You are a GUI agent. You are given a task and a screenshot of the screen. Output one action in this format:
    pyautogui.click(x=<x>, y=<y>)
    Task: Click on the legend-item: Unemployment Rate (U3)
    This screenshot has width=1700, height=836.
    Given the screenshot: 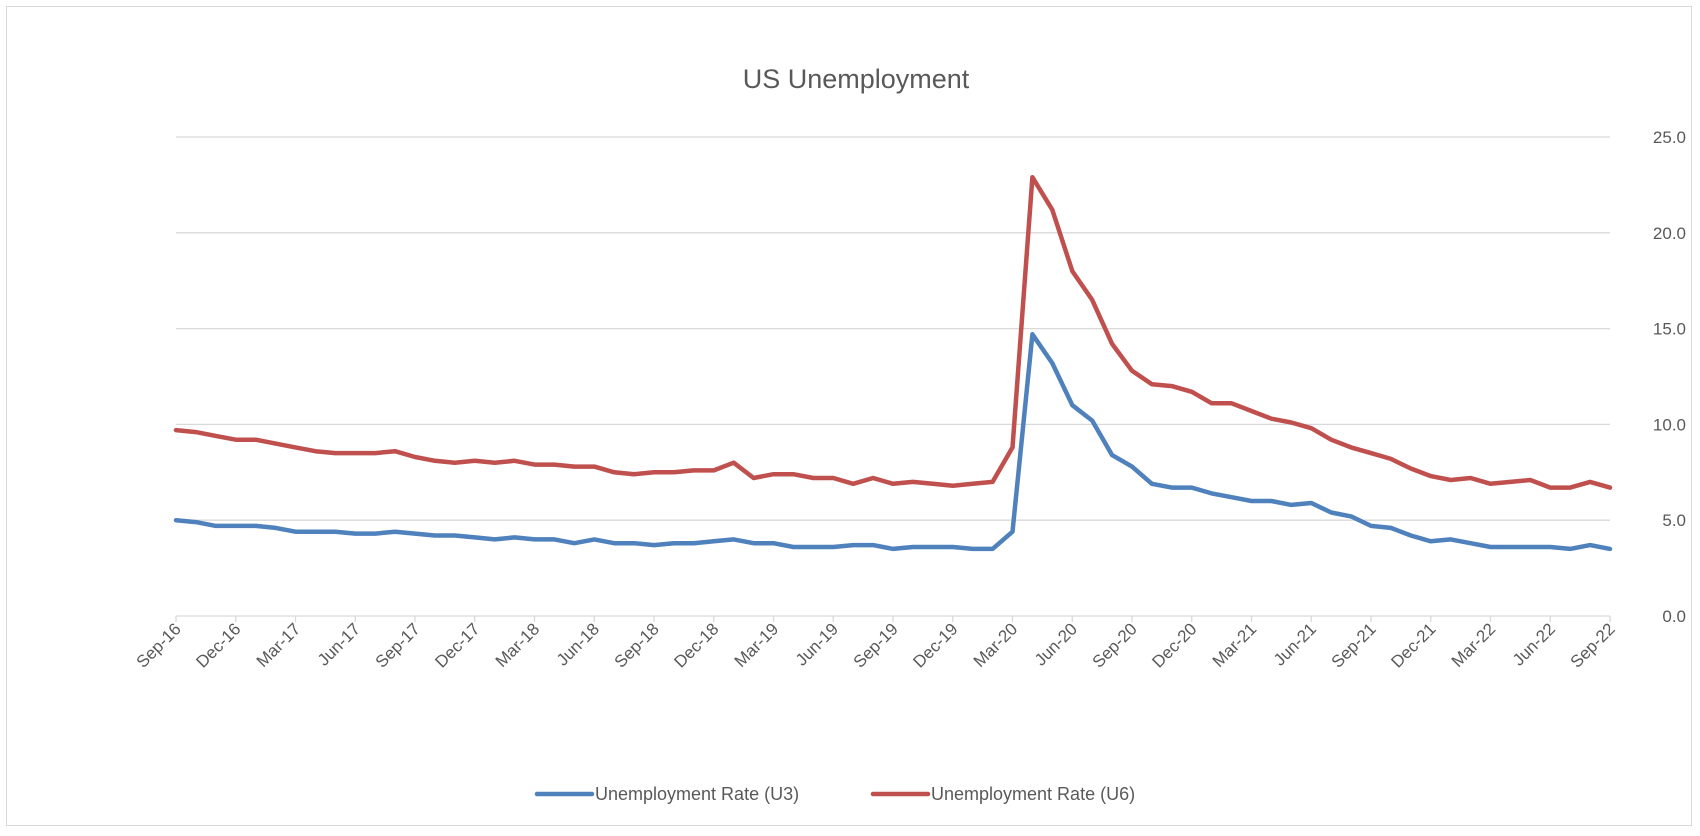 What is the action you would take?
    pyautogui.click(x=666, y=794)
    